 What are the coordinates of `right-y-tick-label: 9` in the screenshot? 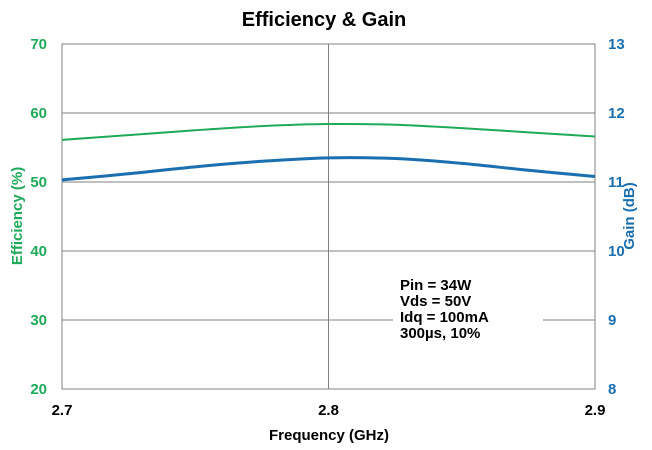 It's located at (612, 320).